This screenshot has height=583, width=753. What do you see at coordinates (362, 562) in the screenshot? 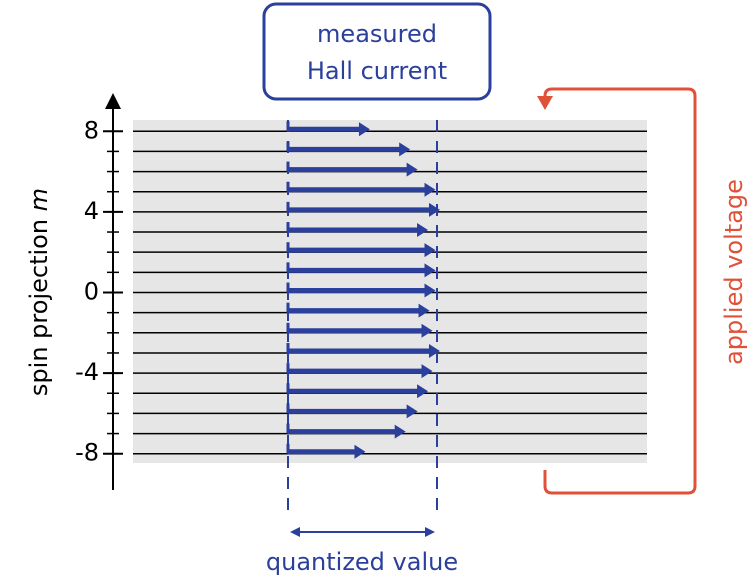
I see `bottom-label: quantized value` at bounding box center [362, 562].